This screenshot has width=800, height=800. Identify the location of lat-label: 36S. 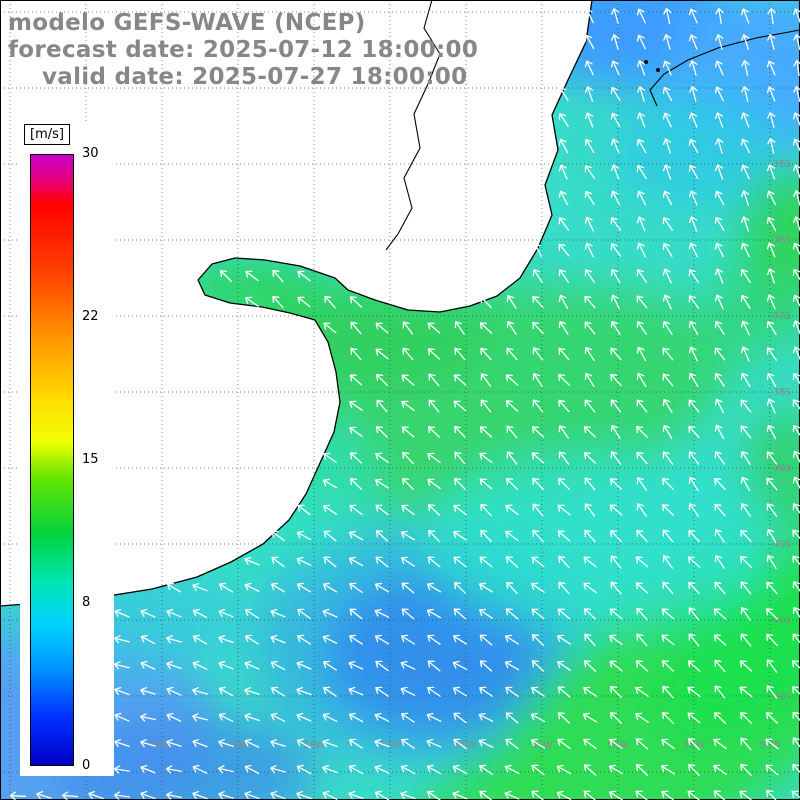
(782, 240).